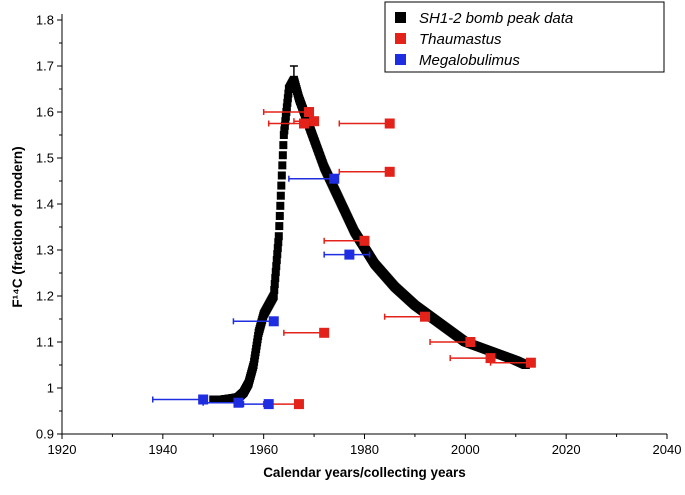 The width and height of the screenshot is (685, 495). I want to click on x-tick-label: 2040, so click(667, 449).